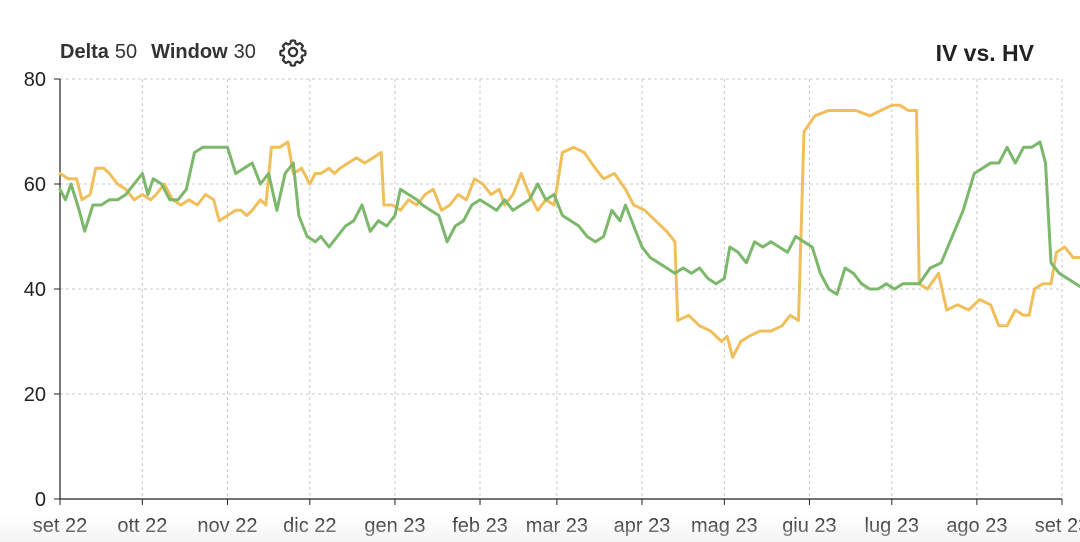 This screenshot has width=1080, height=542. What do you see at coordinates (984, 53) in the screenshot?
I see `chart-title: IV vs. HV` at bounding box center [984, 53].